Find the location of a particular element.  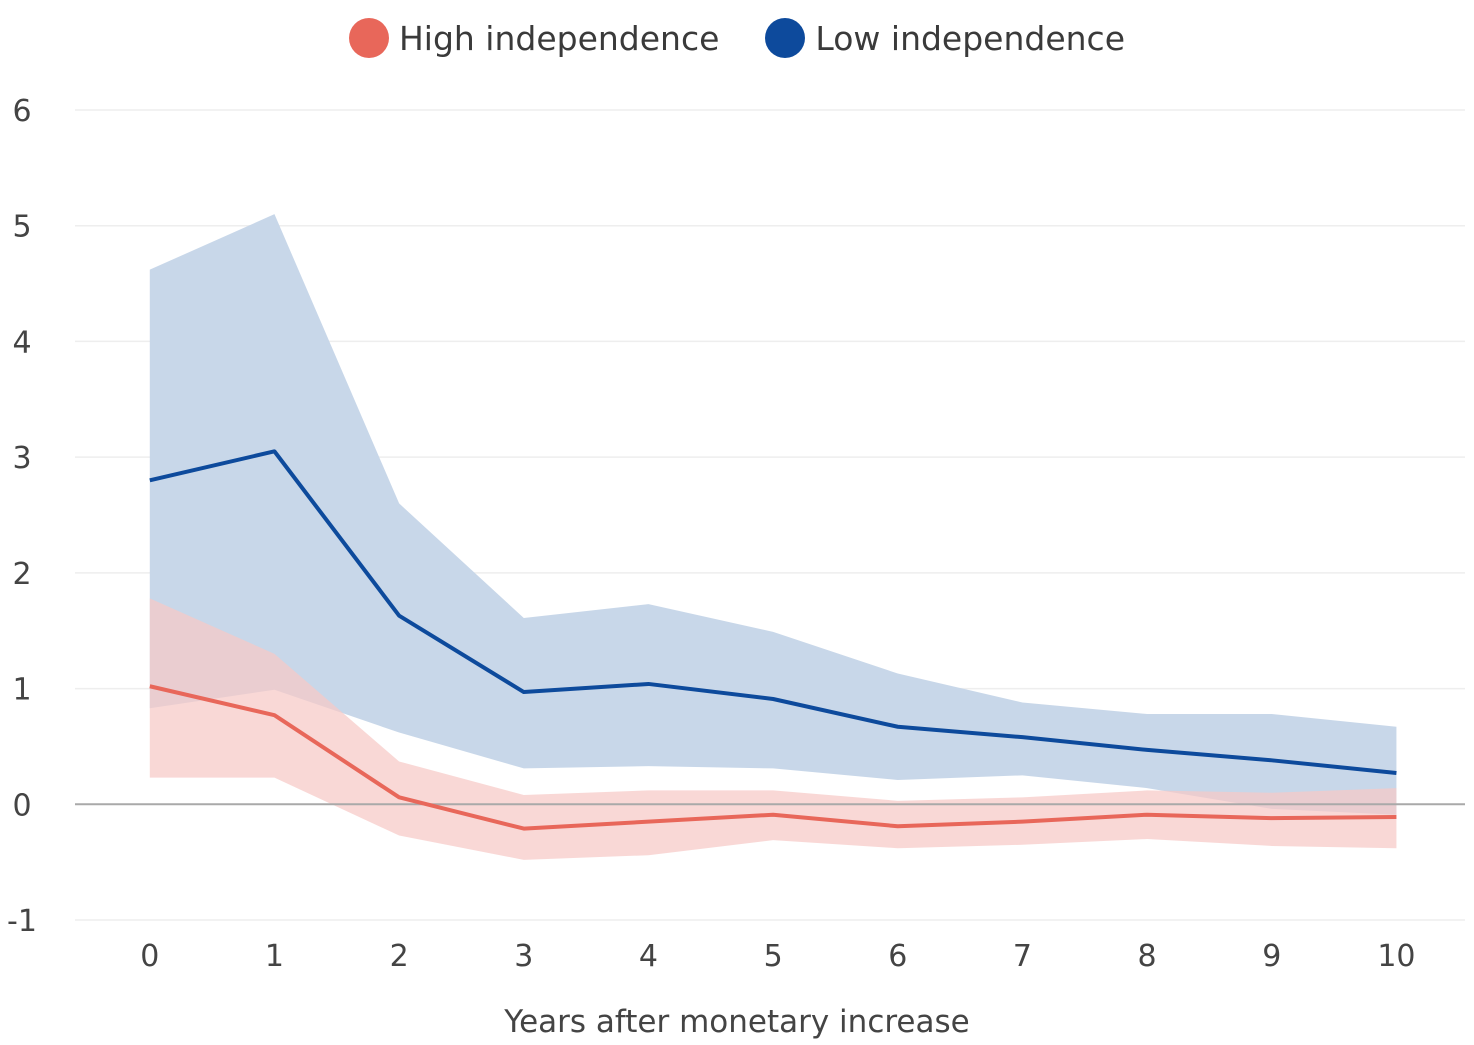

y-tick-label: 6 is located at coordinates (21, 111).